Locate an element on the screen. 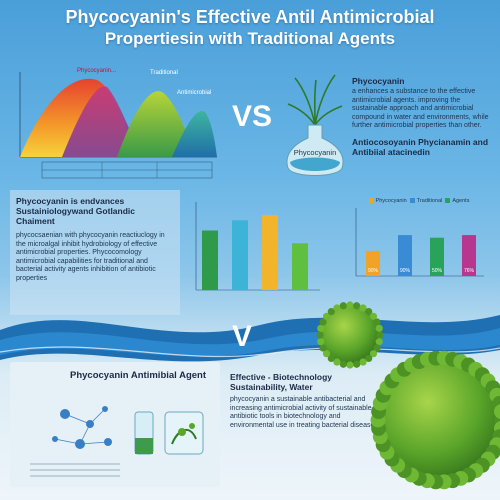 The width and height of the screenshot is (500, 500). chart-label-mid: Traditional is located at coordinates (164, 73).